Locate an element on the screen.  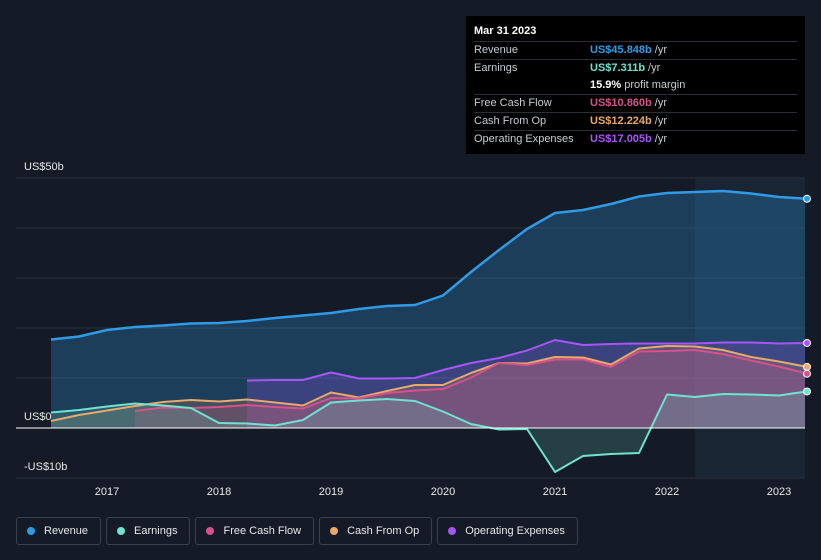
legend-item-revenue: Revenue is located at coordinates (59, 531).